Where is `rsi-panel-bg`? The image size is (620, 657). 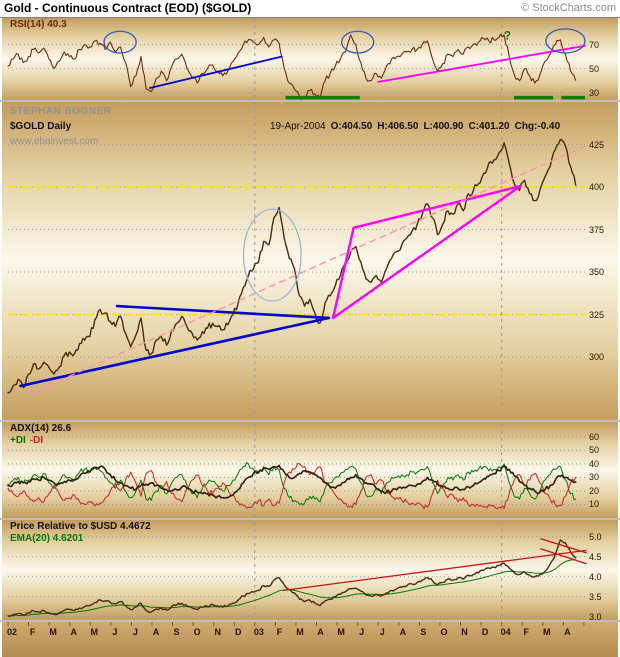 rsi-panel-bg is located at coordinates (310, 59).